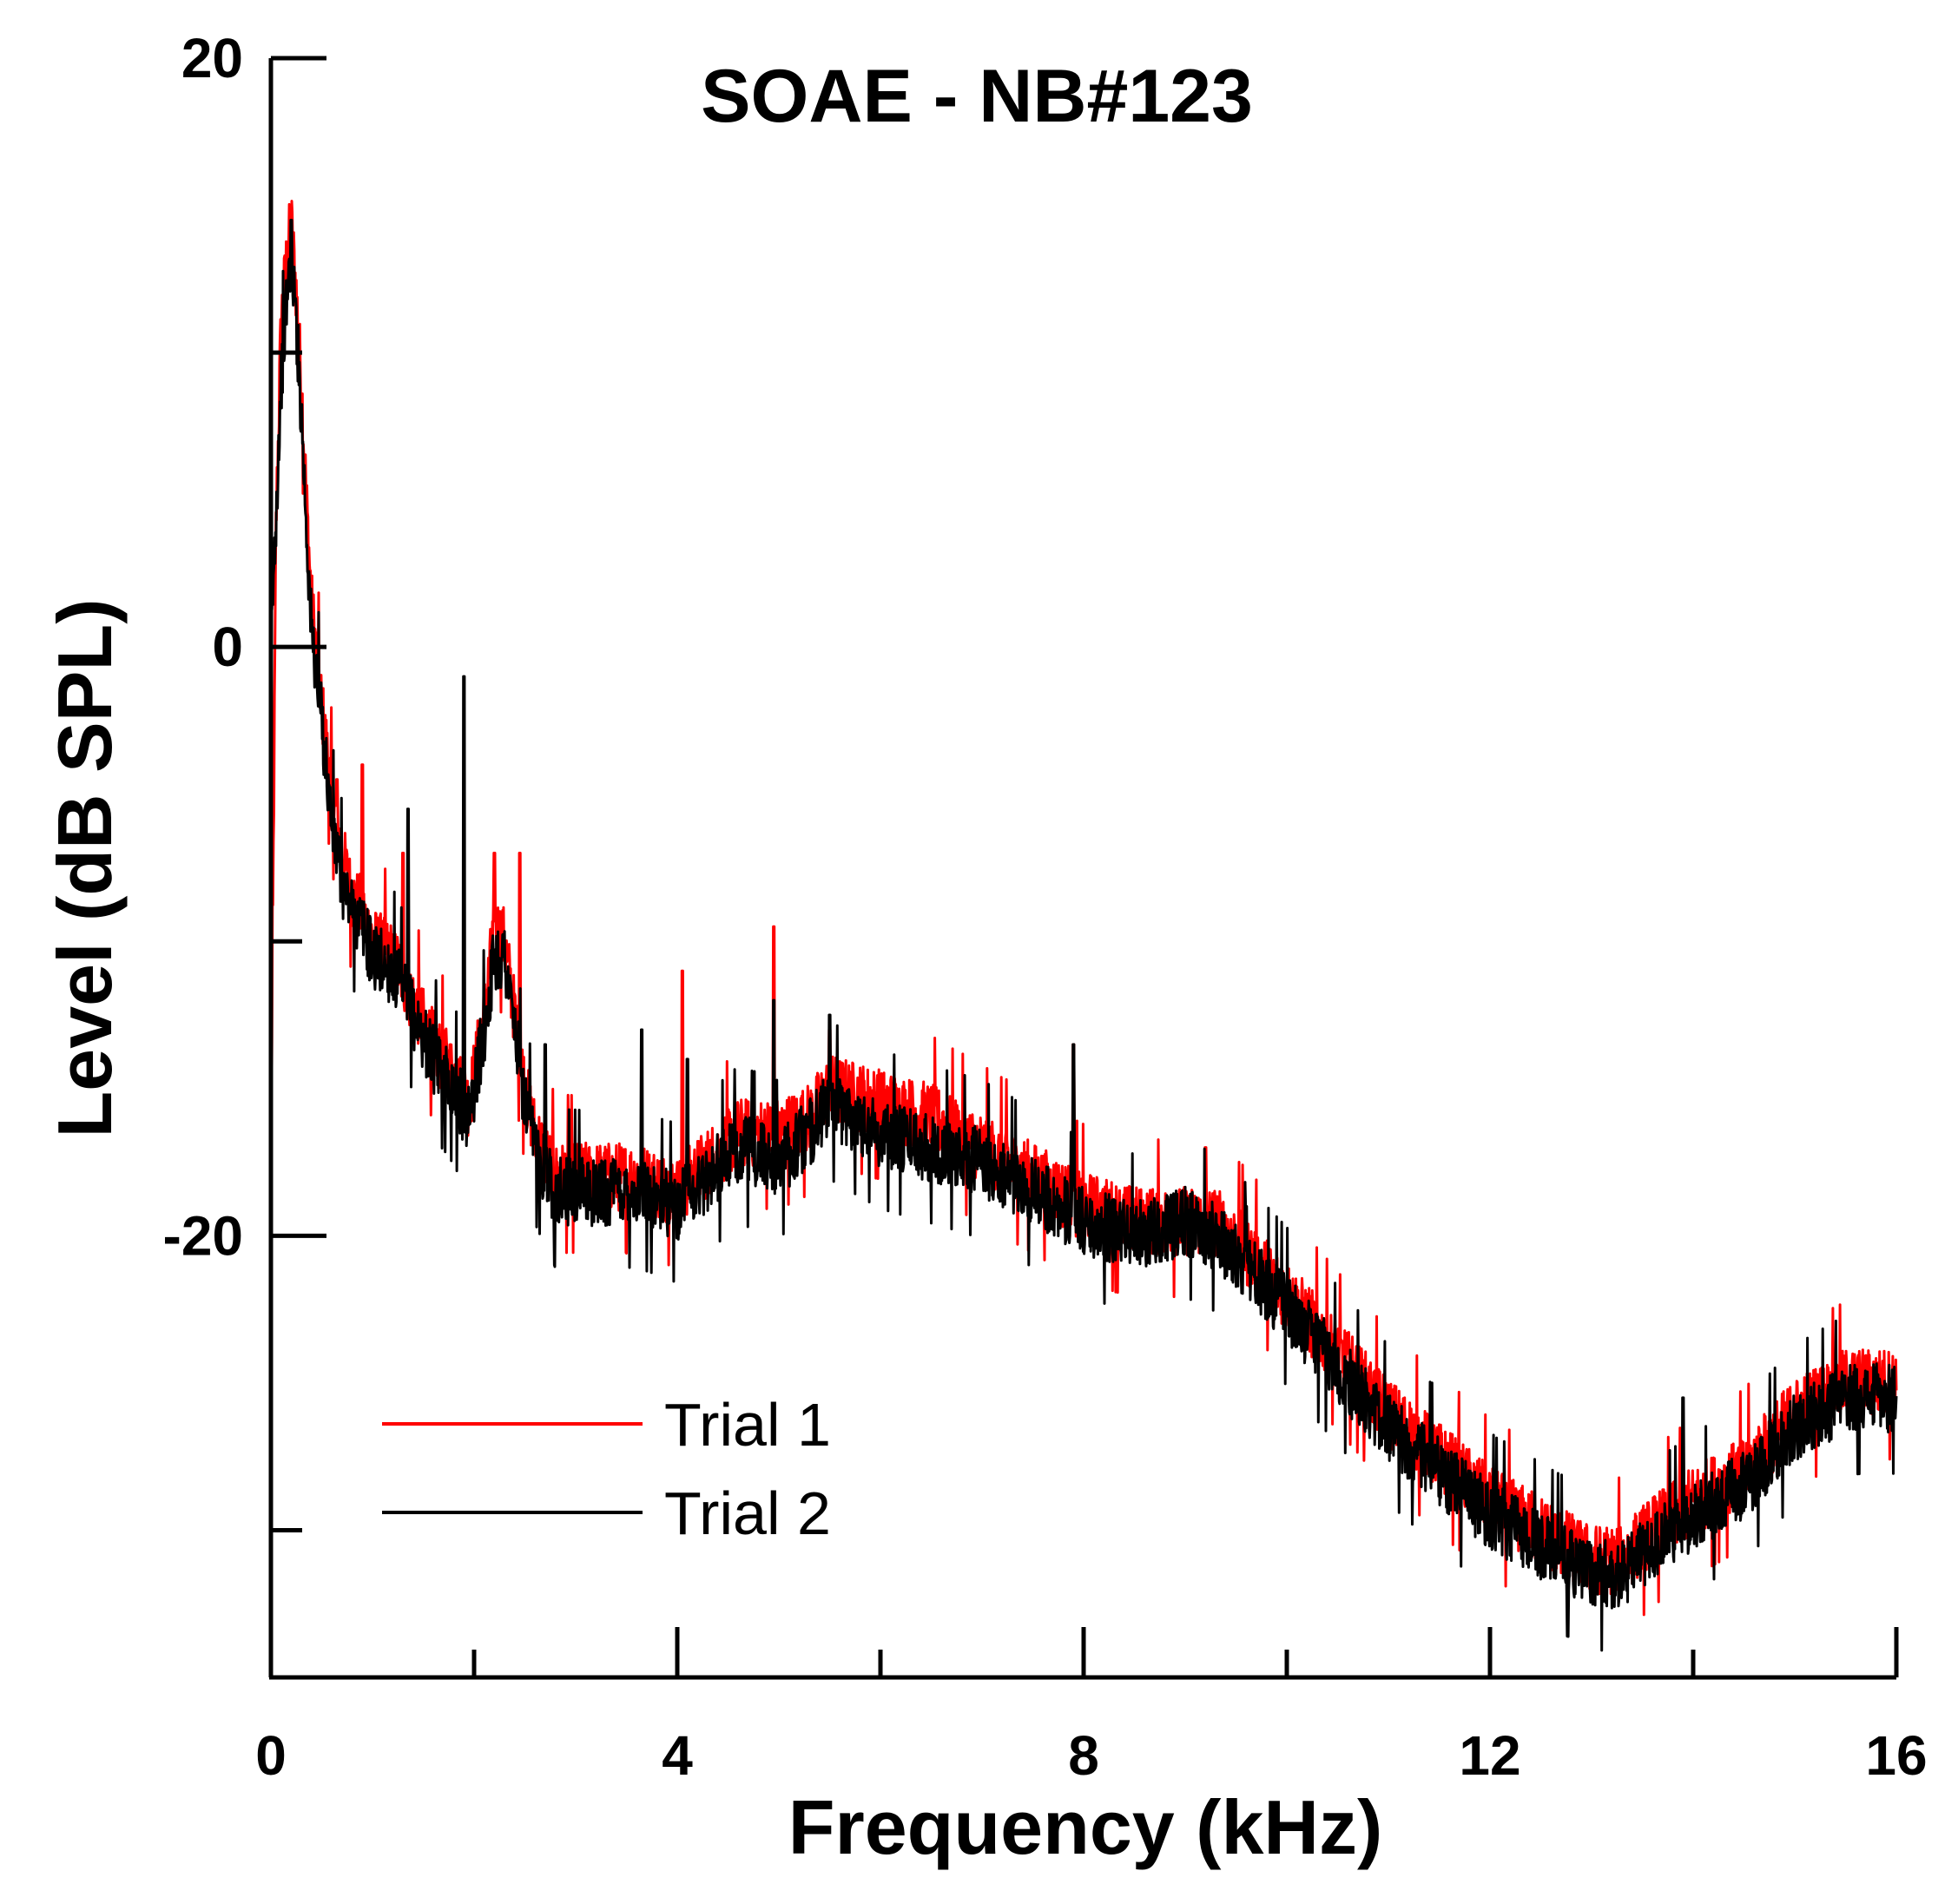 The width and height of the screenshot is (1958, 1904). Describe the element at coordinates (212, 58) in the screenshot. I see `y-tick-label-20: 20` at that location.